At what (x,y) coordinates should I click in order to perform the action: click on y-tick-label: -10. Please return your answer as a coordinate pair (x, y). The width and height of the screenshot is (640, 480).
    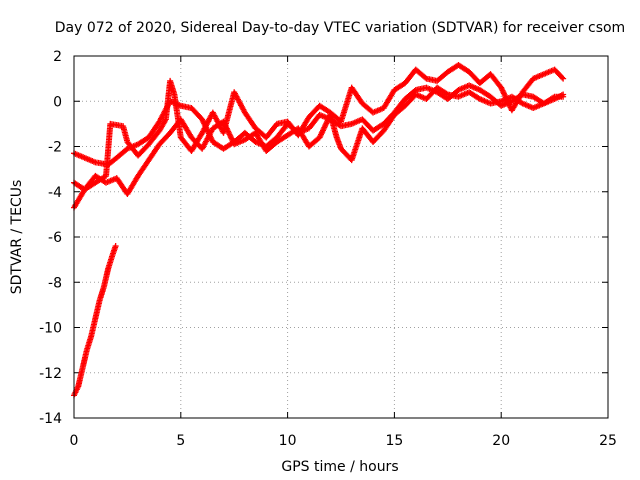
    Looking at the image, I should click on (50, 329).